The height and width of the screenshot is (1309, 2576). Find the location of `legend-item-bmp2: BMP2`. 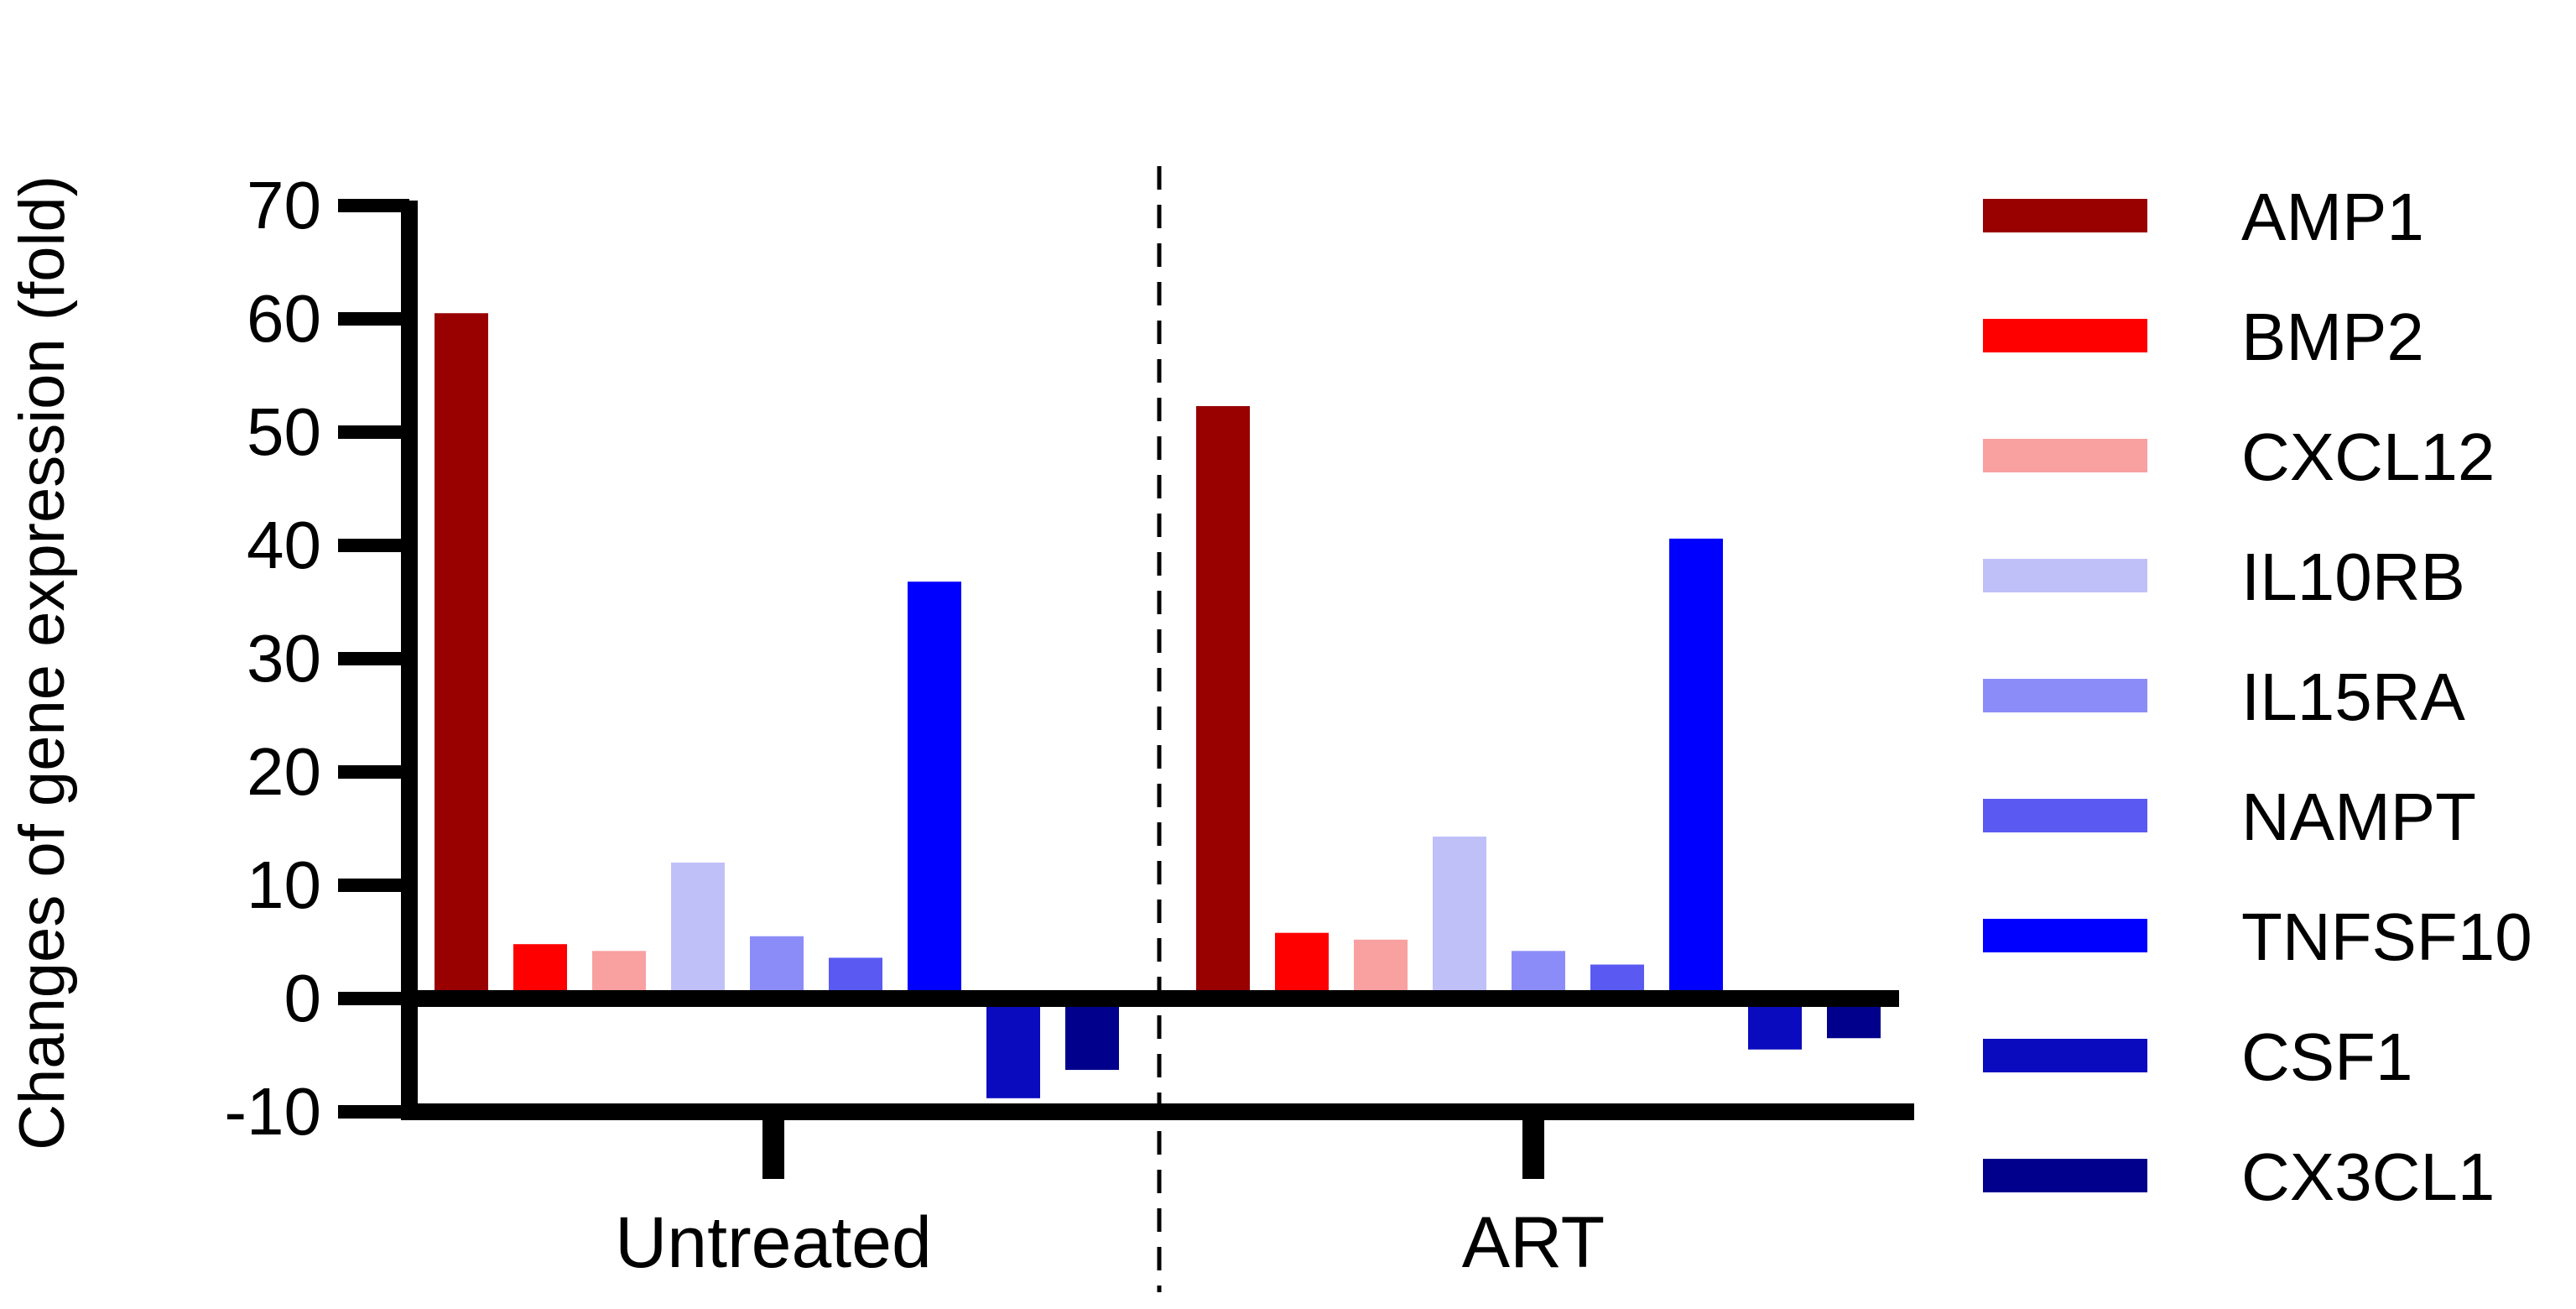

legend-item-bmp2: BMP2 is located at coordinates (2203, 337).